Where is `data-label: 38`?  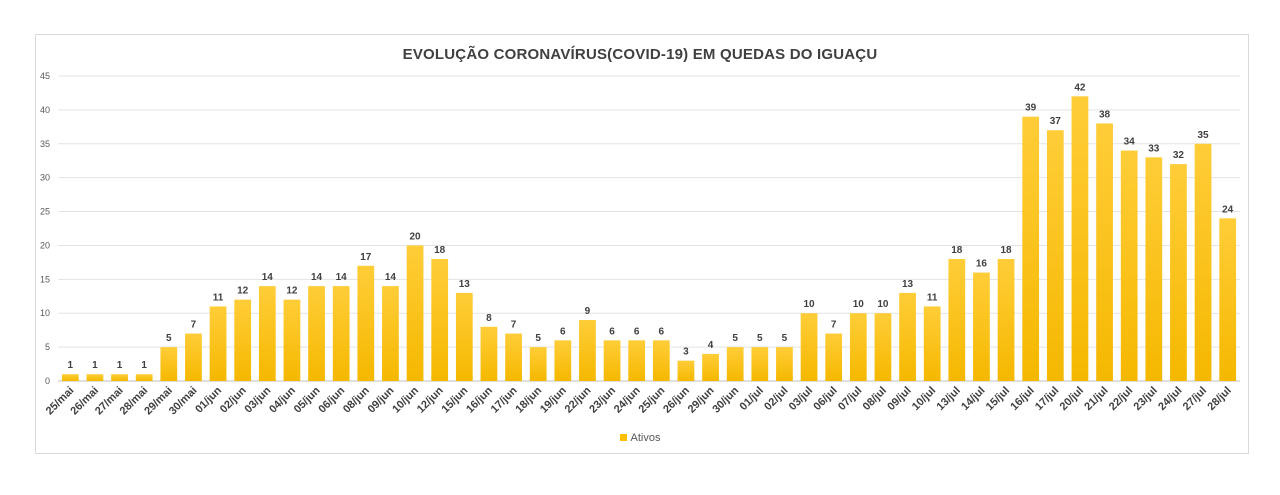
data-label: 38 is located at coordinates (1105, 114).